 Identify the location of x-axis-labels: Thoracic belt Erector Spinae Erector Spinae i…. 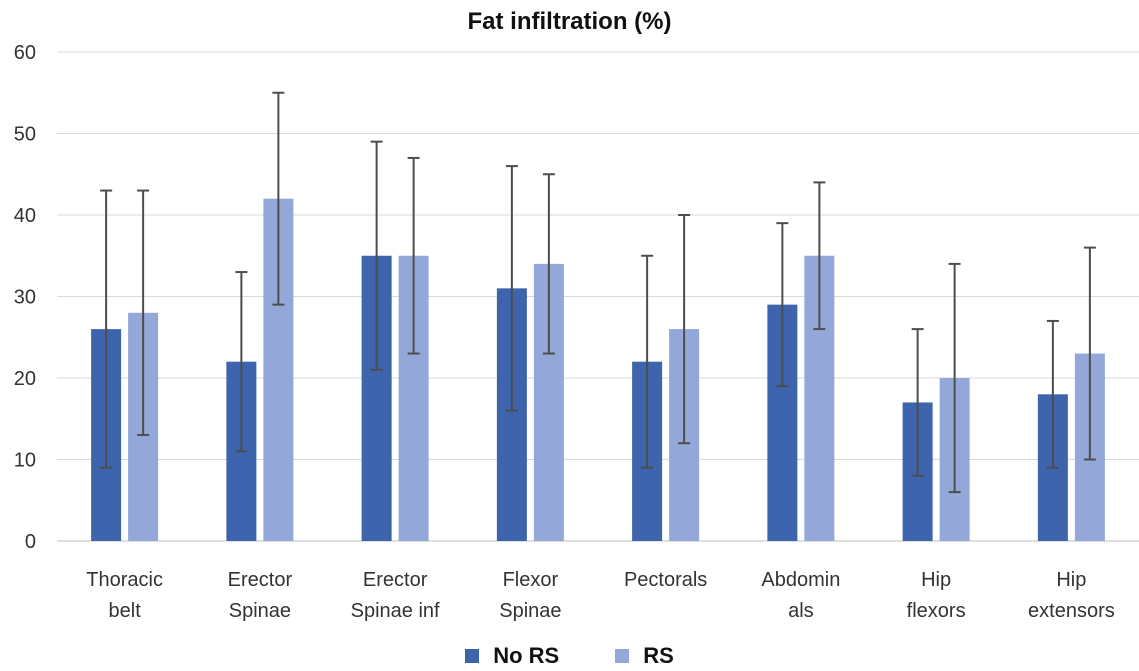
(600, 595).